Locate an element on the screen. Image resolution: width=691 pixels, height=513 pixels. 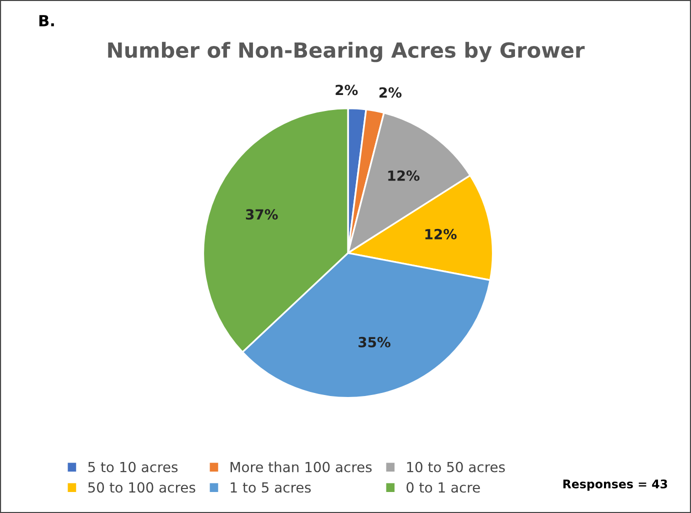
data-label: 35% is located at coordinates (374, 342).